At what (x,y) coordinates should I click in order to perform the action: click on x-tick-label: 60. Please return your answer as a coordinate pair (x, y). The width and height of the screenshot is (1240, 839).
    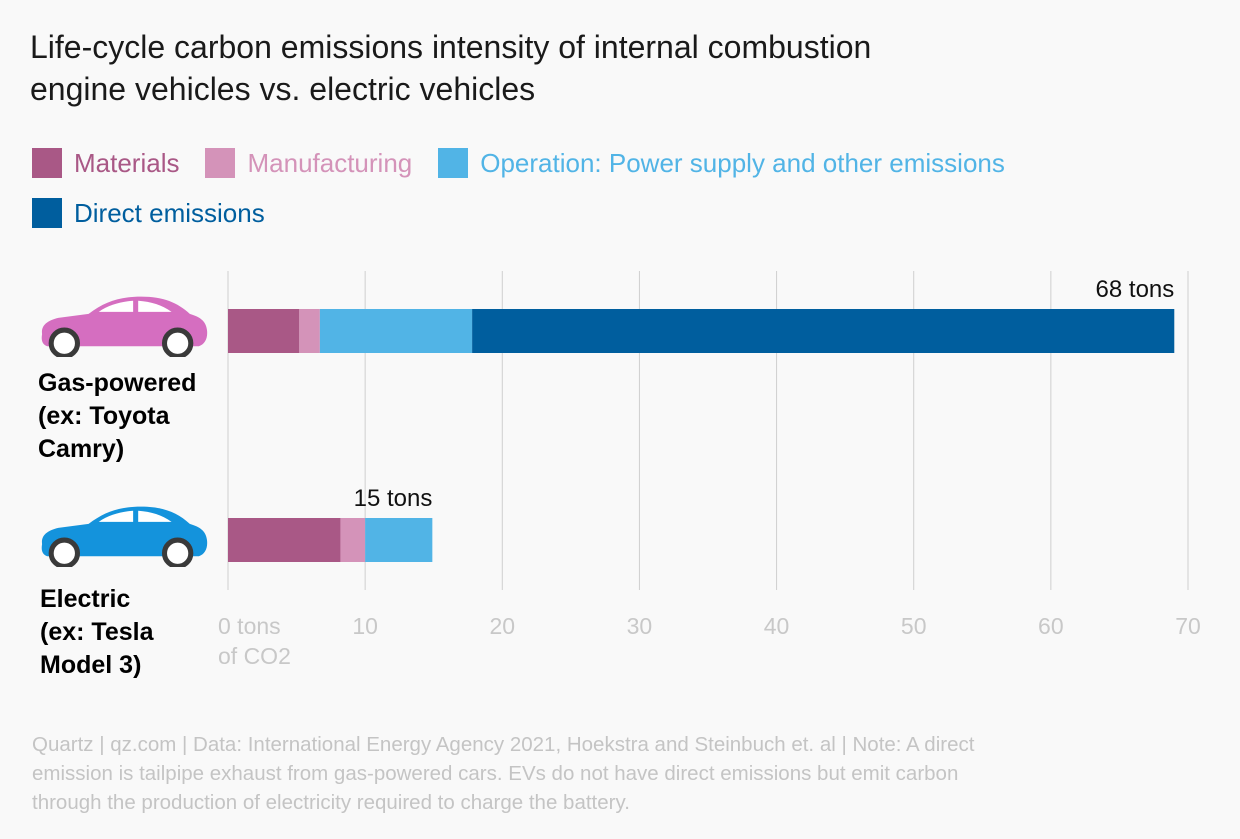
    Looking at the image, I should click on (1051, 626).